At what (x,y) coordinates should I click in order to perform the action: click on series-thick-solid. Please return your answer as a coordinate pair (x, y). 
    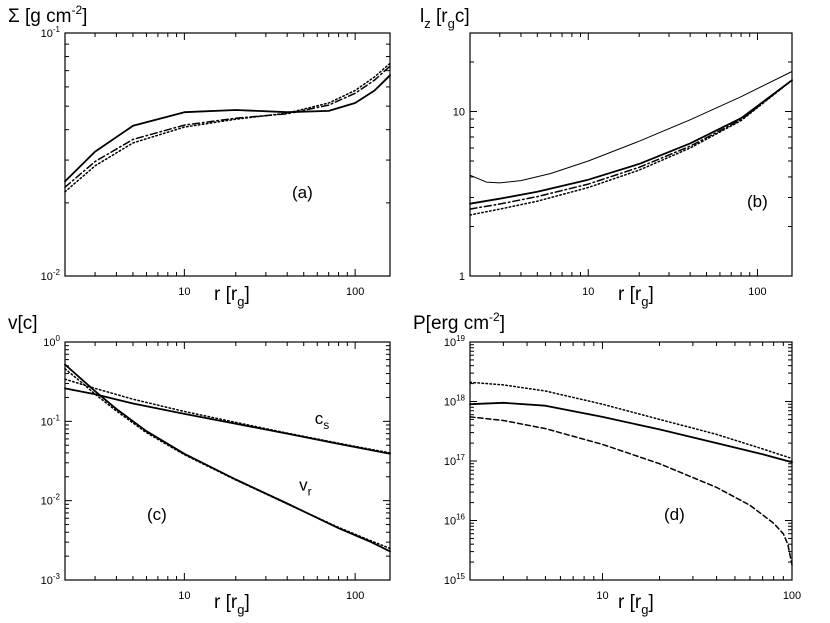
    Looking at the image, I should click on (631, 142).